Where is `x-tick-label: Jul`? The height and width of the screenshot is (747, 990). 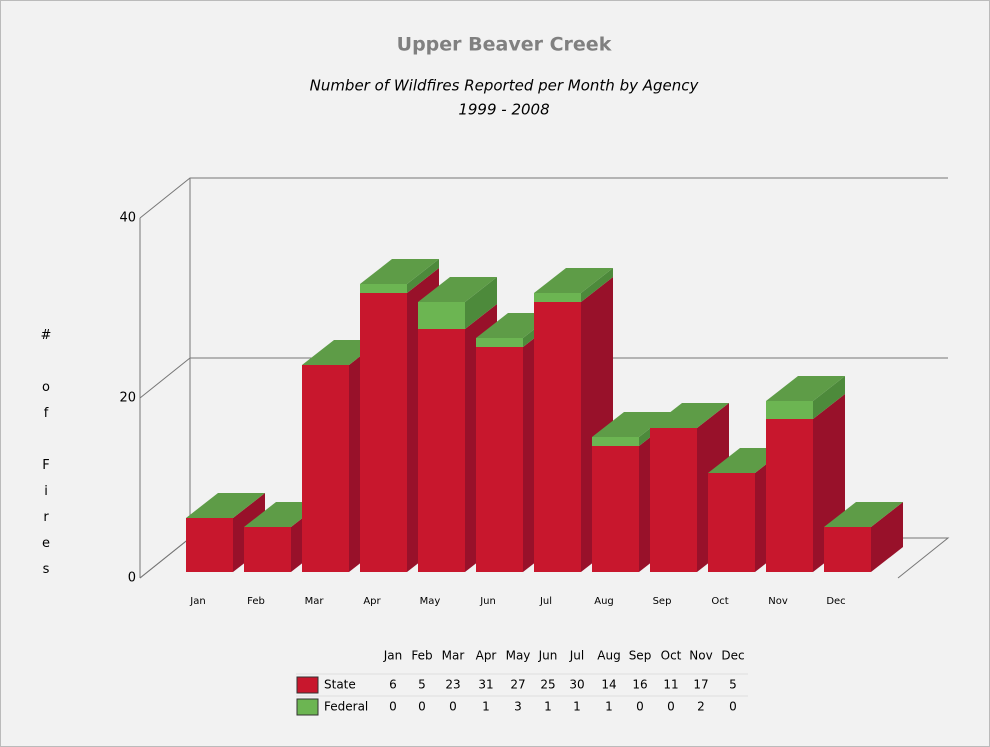 x-tick-label: Jul is located at coordinates (545, 601).